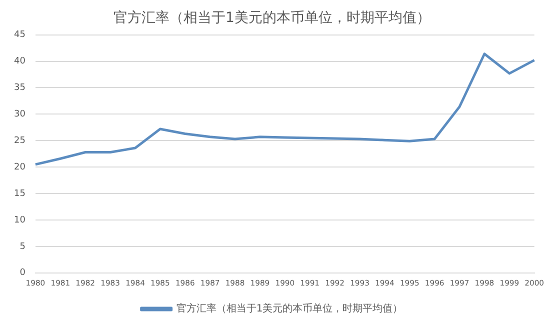 This screenshot has height=326, width=550. Describe the element at coordinates (23, 273) in the screenshot. I see `y-tick-label: 0` at that location.